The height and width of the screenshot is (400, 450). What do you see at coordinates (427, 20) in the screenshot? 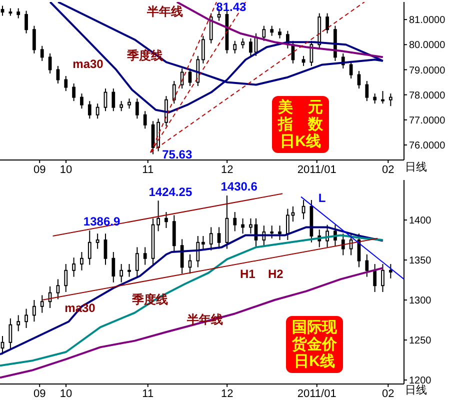
I see `y-tick-label: 81.0000` at bounding box center [427, 20].